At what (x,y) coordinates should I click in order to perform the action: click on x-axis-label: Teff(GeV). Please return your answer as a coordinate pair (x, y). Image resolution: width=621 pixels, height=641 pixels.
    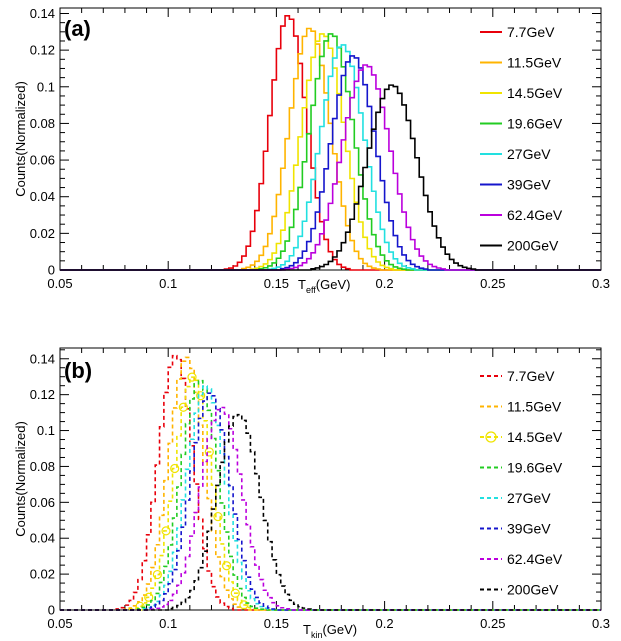
    Looking at the image, I should click on (324, 286).